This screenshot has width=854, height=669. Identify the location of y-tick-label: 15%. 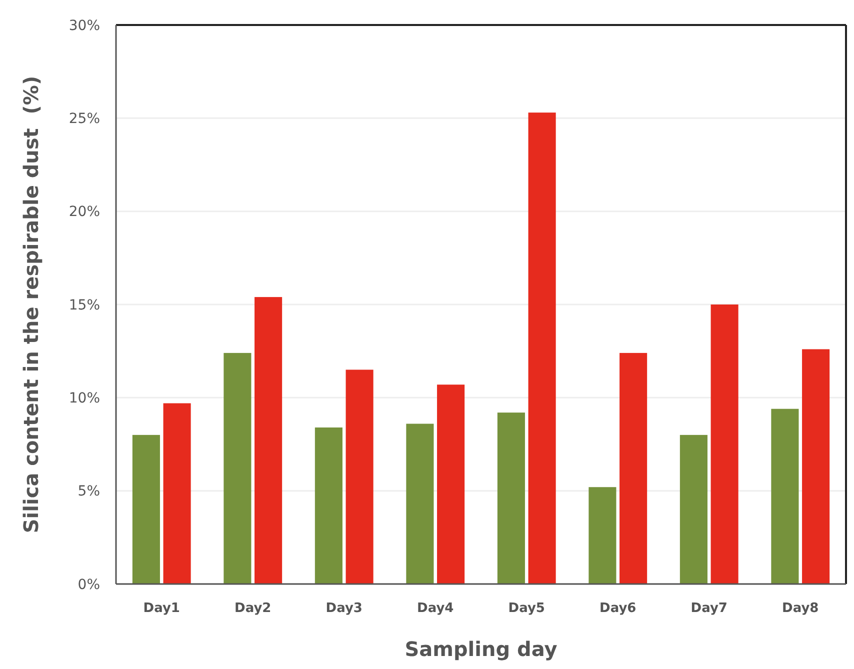
(84, 305).